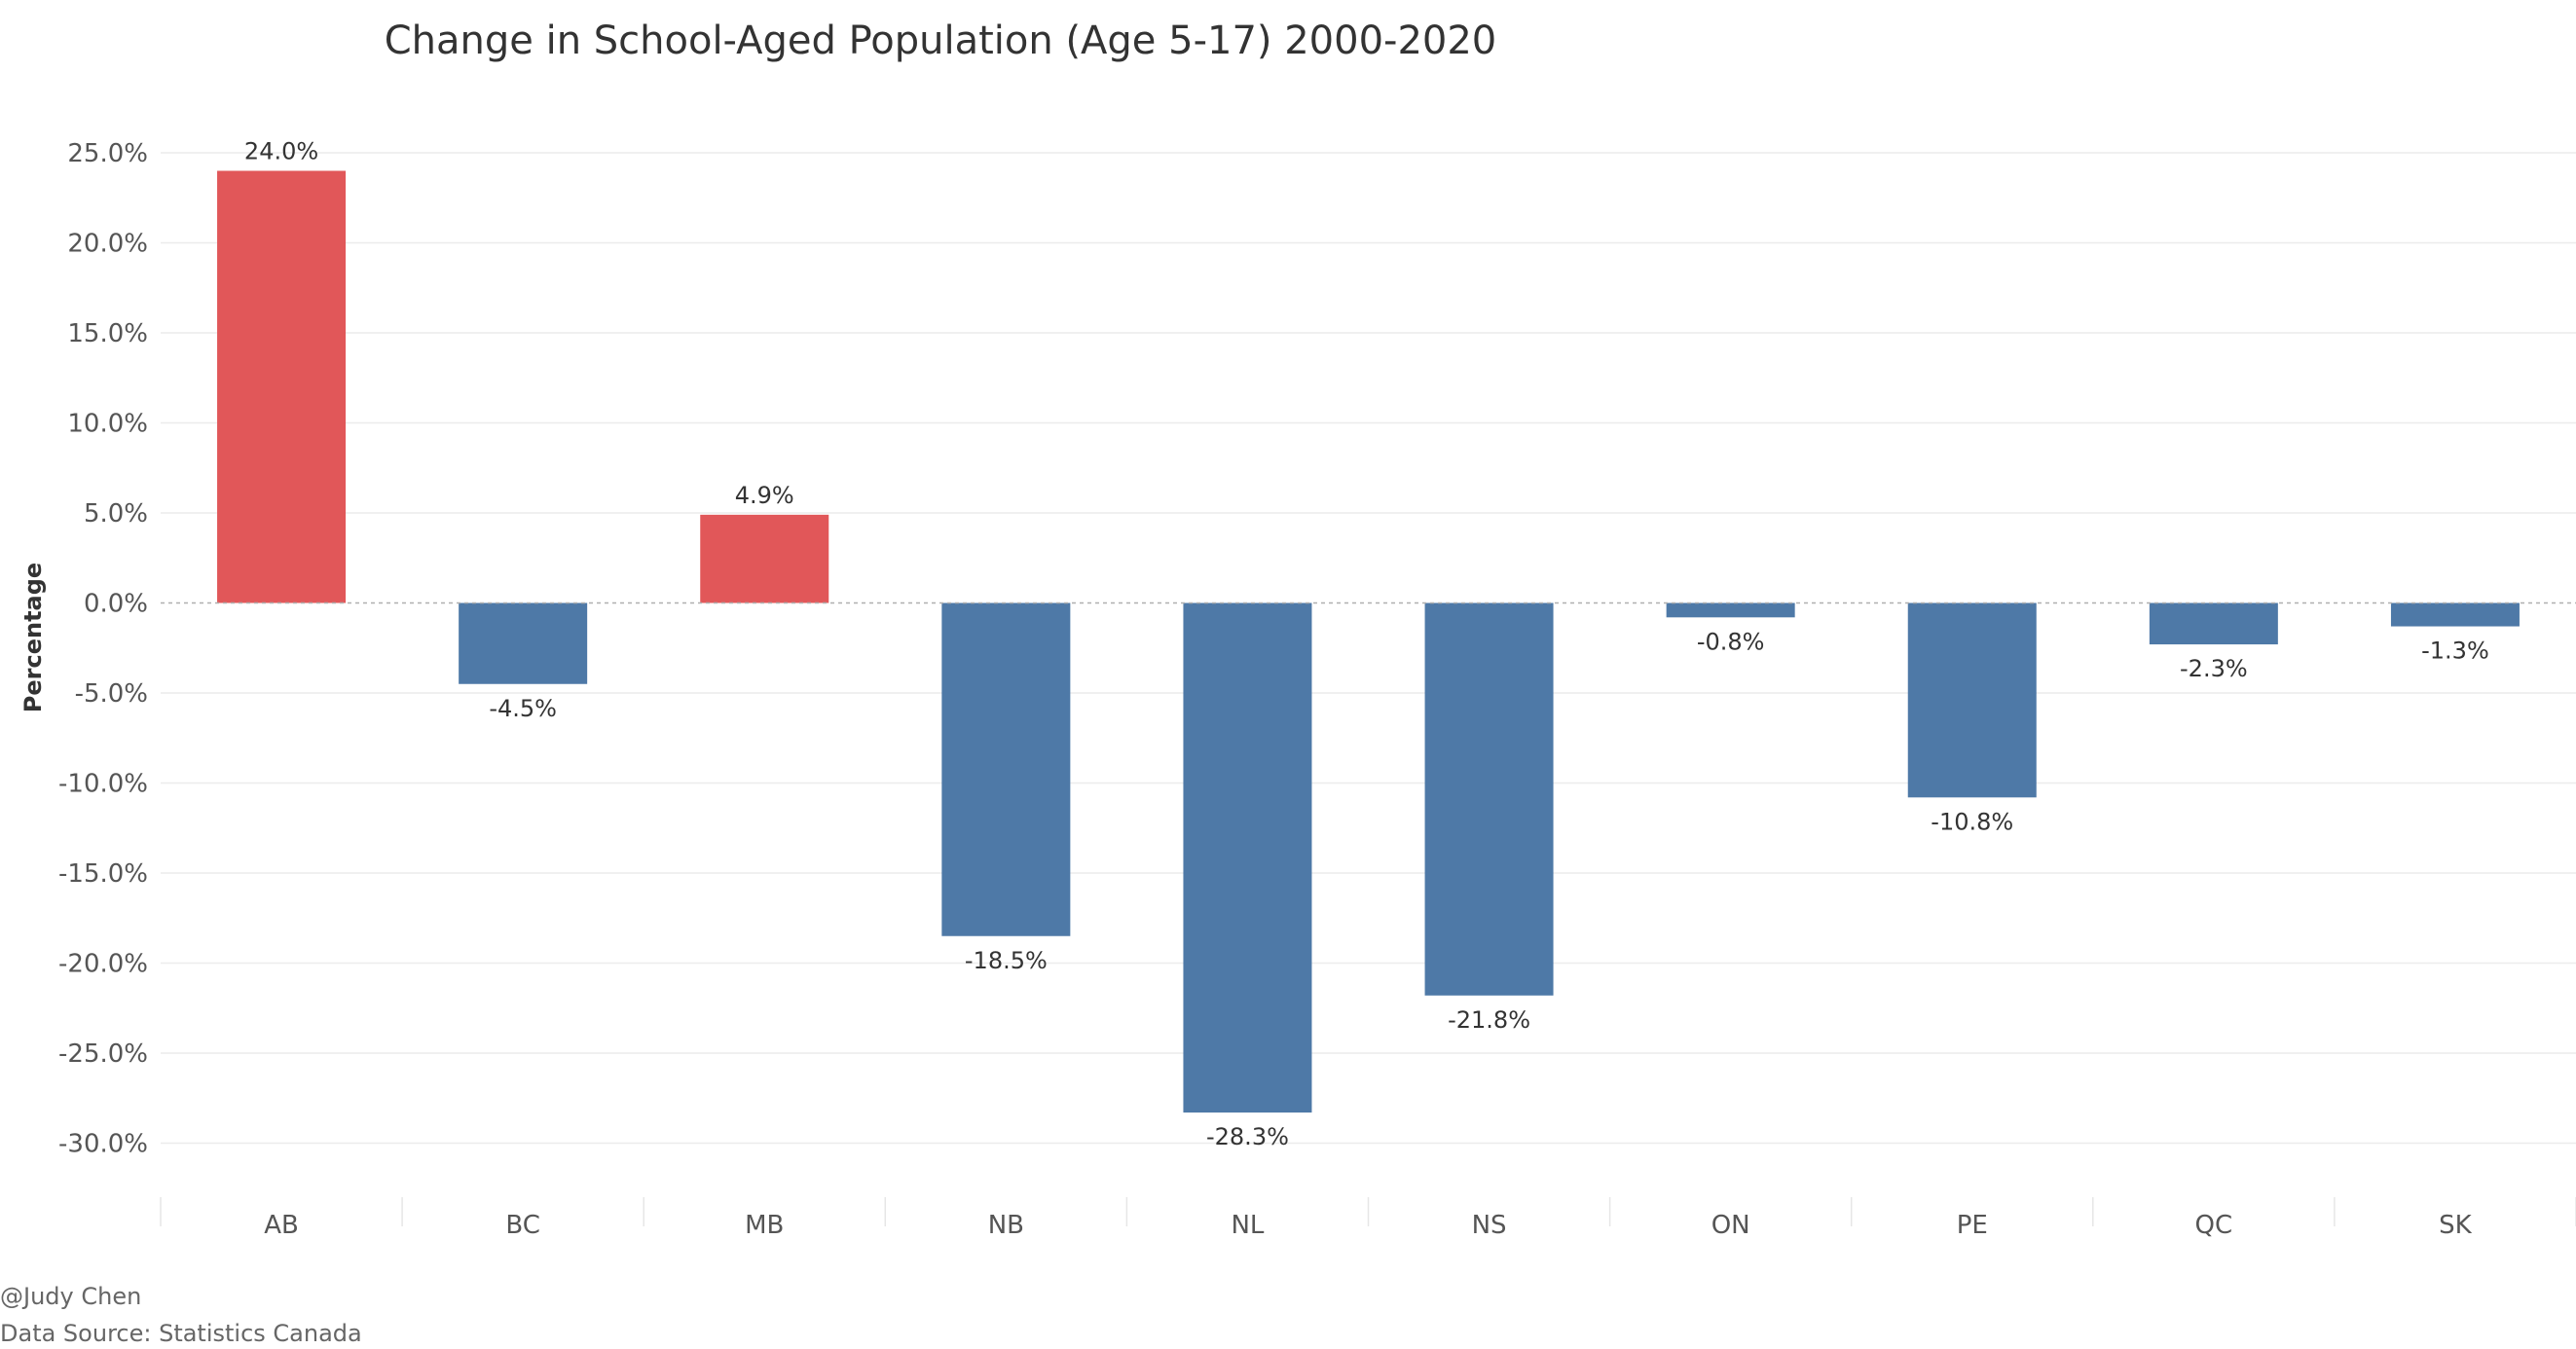 This screenshot has height=1349, width=2576. I want to click on y-axis-title: Percentage, so click(33, 637).